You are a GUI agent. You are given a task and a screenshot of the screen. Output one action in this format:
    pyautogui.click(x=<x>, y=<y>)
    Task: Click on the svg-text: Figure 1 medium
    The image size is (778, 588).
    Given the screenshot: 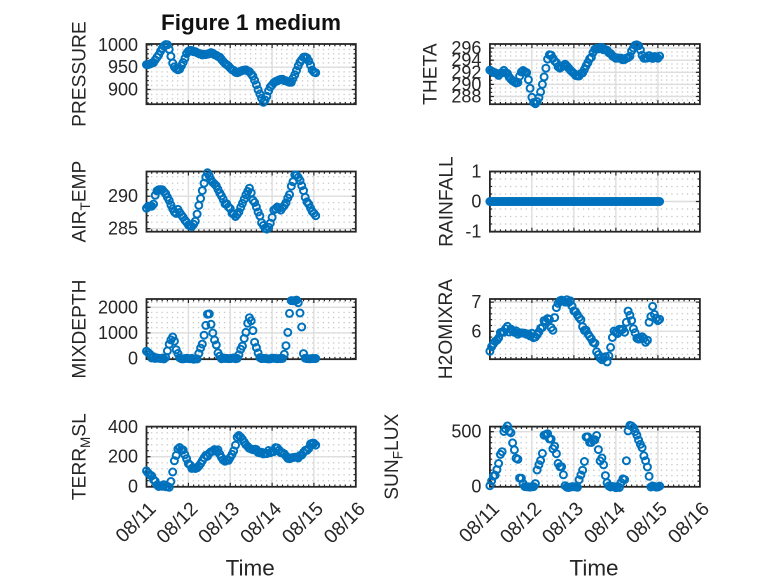 What is the action you would take?
    pyautogui.click(x=251, y=22)
    